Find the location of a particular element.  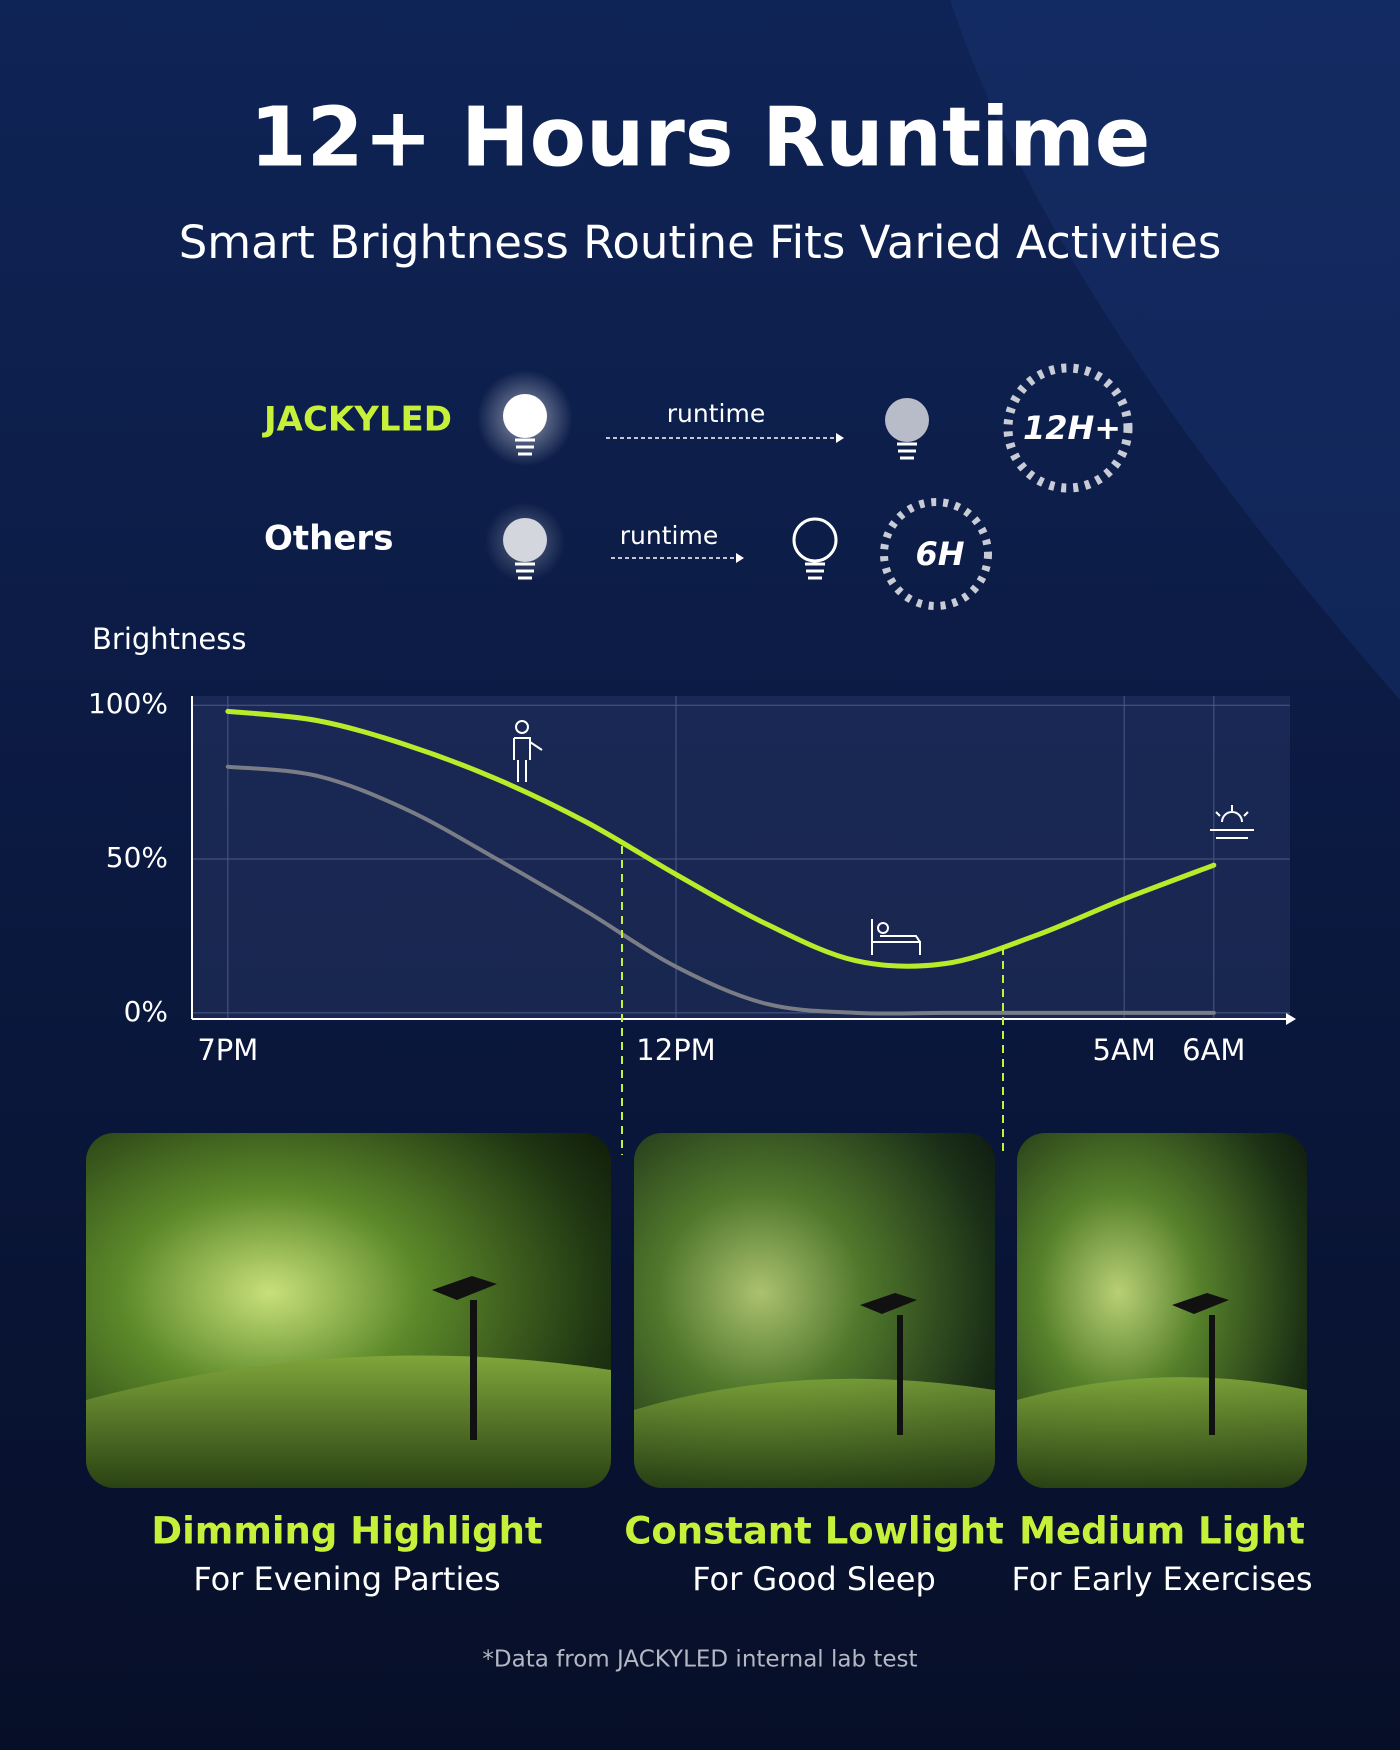

title: 12+ Hours Runtime is located at coordinates (700, 137).